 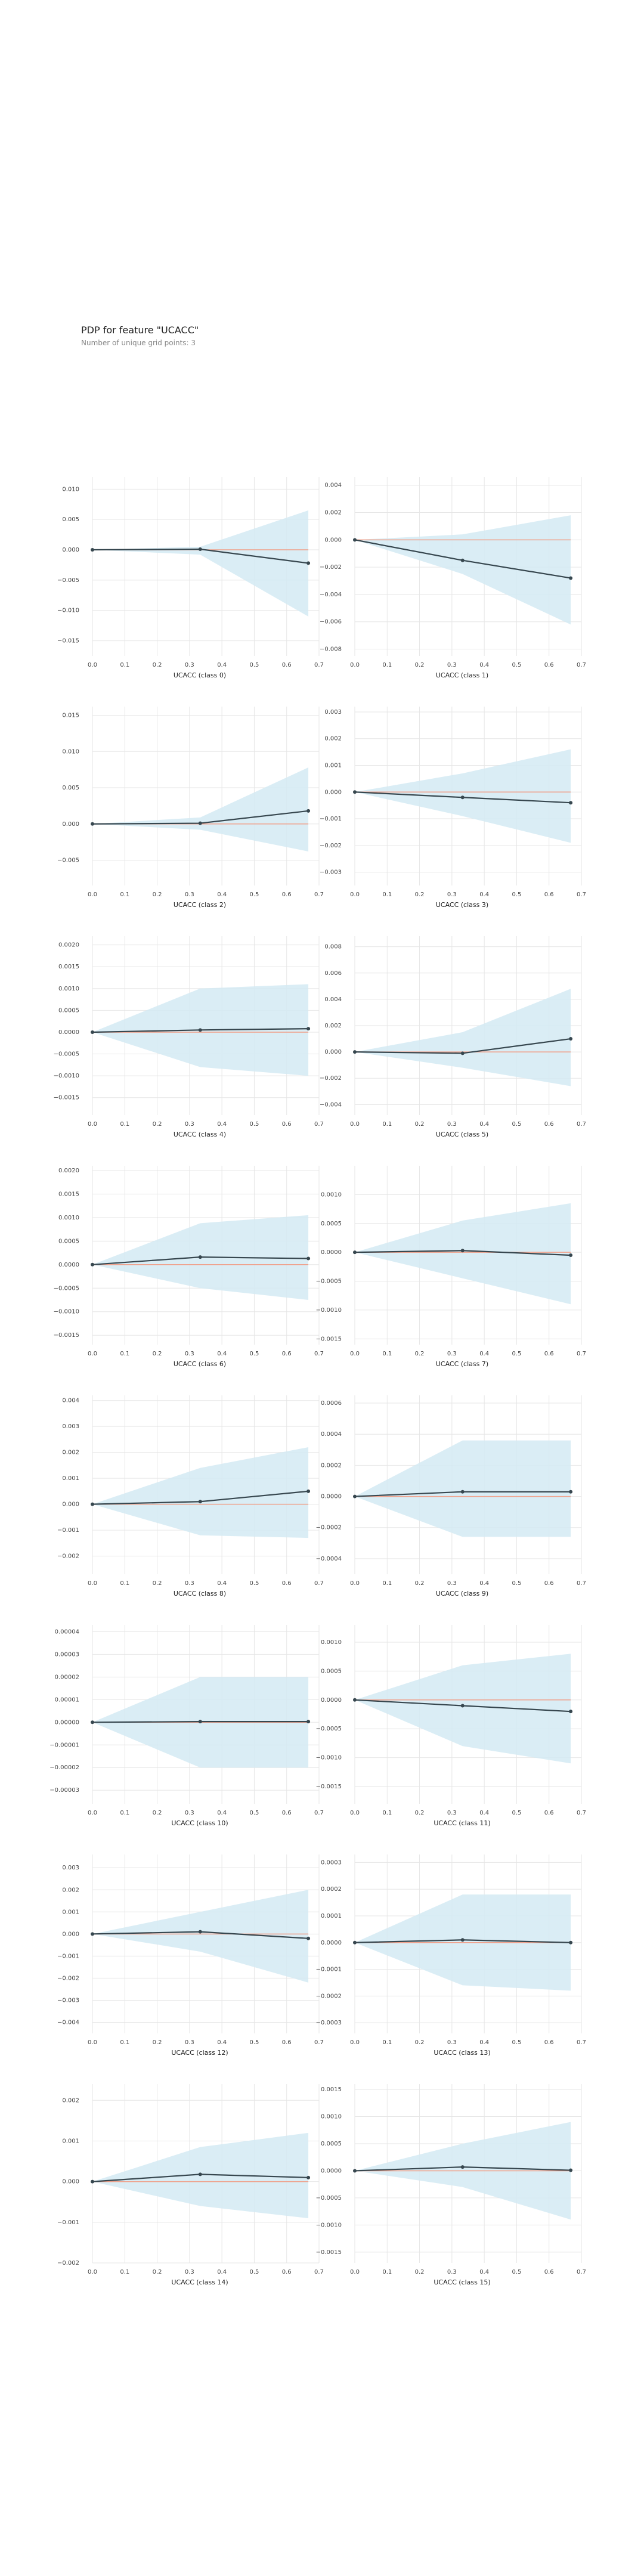 I want to click on x-axis-label: UCACC (class 11), so click(x=462, y=1823).